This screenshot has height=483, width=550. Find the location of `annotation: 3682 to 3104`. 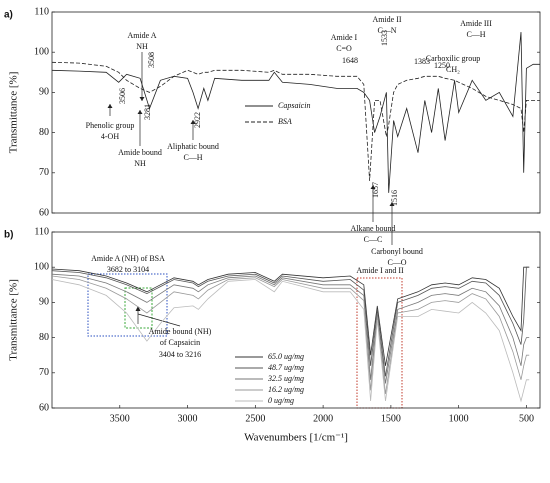

annotation: 3682 to 3104 is located at coordinates (128, 269).